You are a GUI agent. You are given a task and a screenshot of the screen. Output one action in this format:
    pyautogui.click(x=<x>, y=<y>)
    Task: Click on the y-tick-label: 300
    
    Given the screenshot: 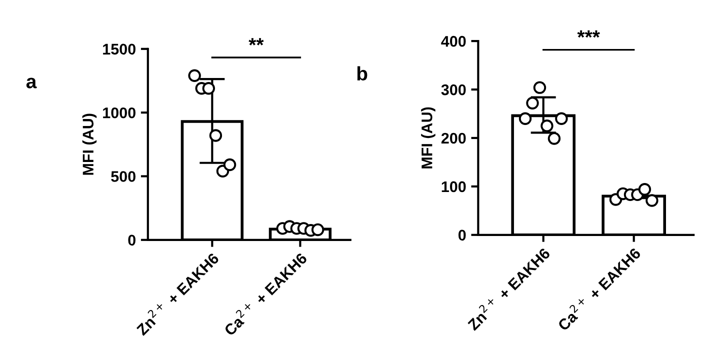 What is the action you would take?
    pyautogui.click(x=453, y=90)
    